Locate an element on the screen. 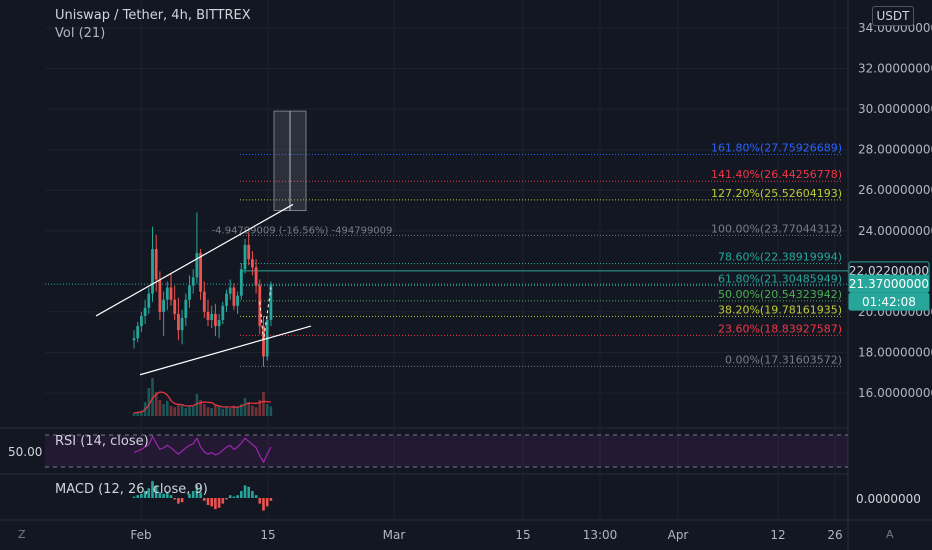  projection-path is located at coordinates (265, 314).